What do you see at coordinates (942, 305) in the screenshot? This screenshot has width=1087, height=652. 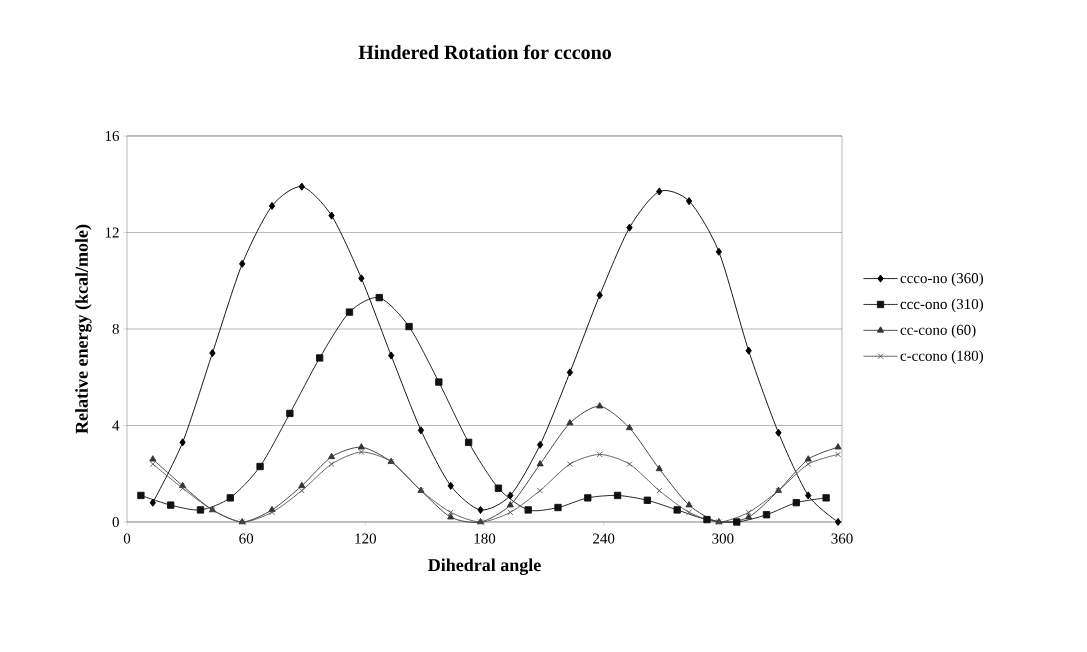 I see `legend-label: ccc-ono (310)` at bounding box center [942, 305].